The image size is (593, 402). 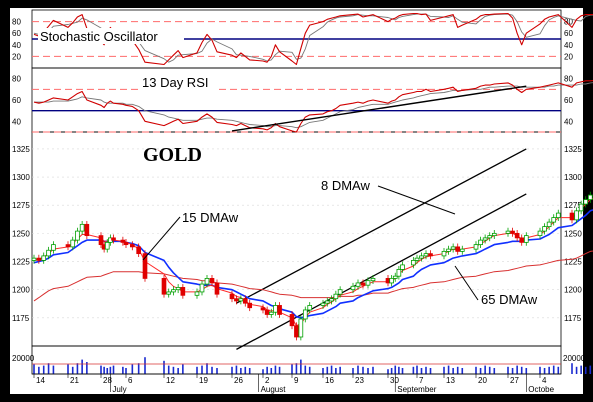 I want to click on price-tick-left: 1250, so click(x=21, y=233).